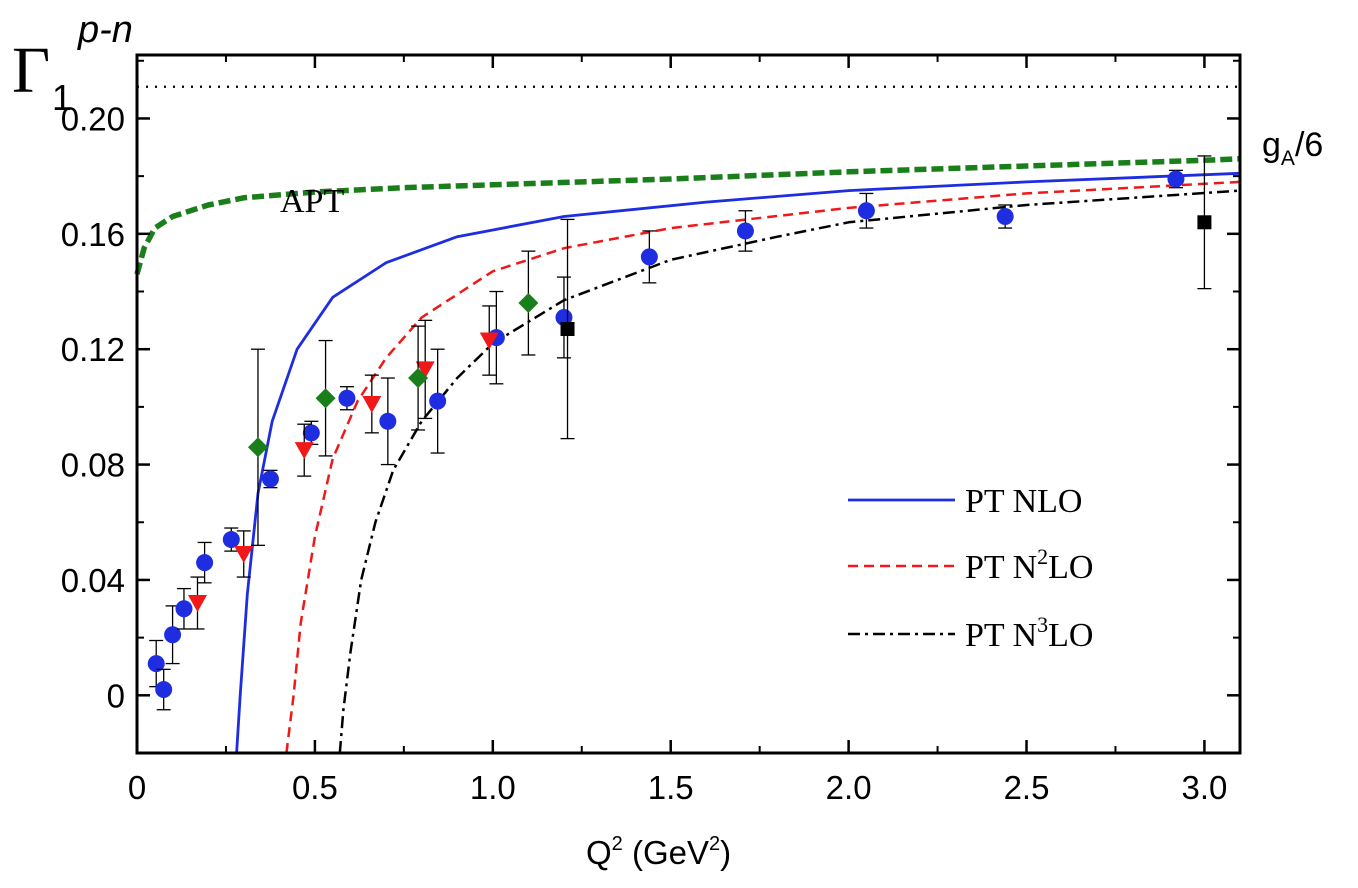 Image resolution: width=1358 pixels, height=888 pixels. I want to click on y-axis-label-sup: p-n, so click(105, 30).